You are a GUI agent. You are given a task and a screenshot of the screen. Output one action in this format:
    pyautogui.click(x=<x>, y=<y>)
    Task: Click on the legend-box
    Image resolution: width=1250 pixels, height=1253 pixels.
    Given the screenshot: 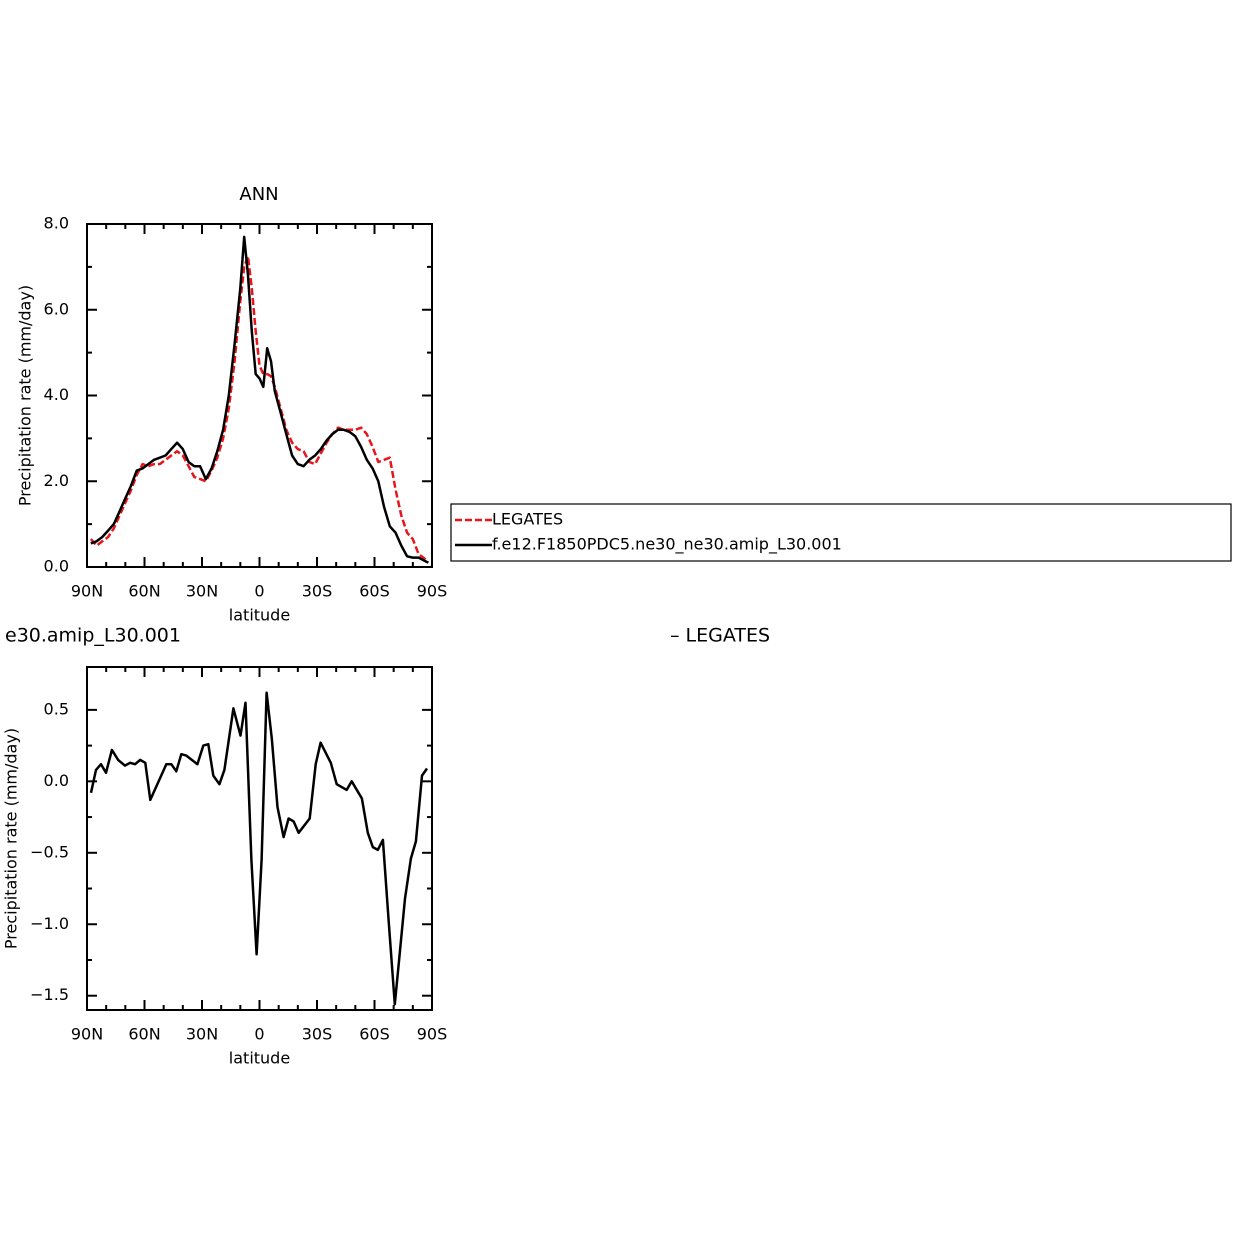 What is the action you would take?
    pyautogui.click(x=841, y=532)
    